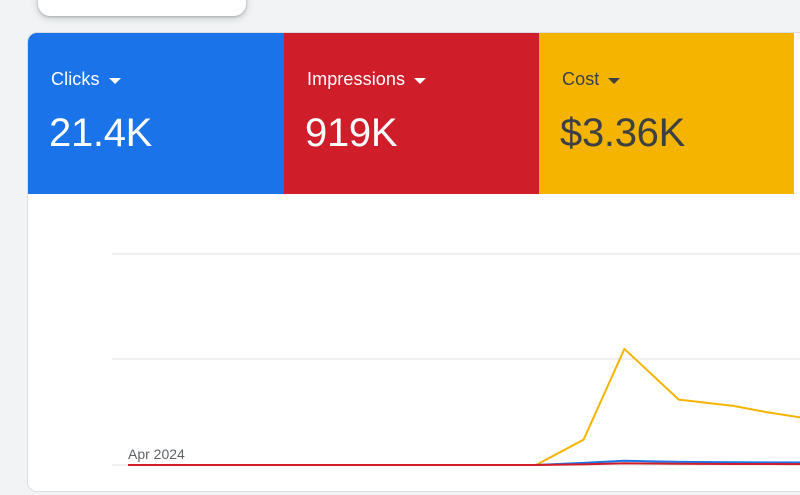  What do you see at coordinates (156, 454) in the screenshot?
I see `x-axis-tick-label: Apr 2024` at bounding box center [156, 454].